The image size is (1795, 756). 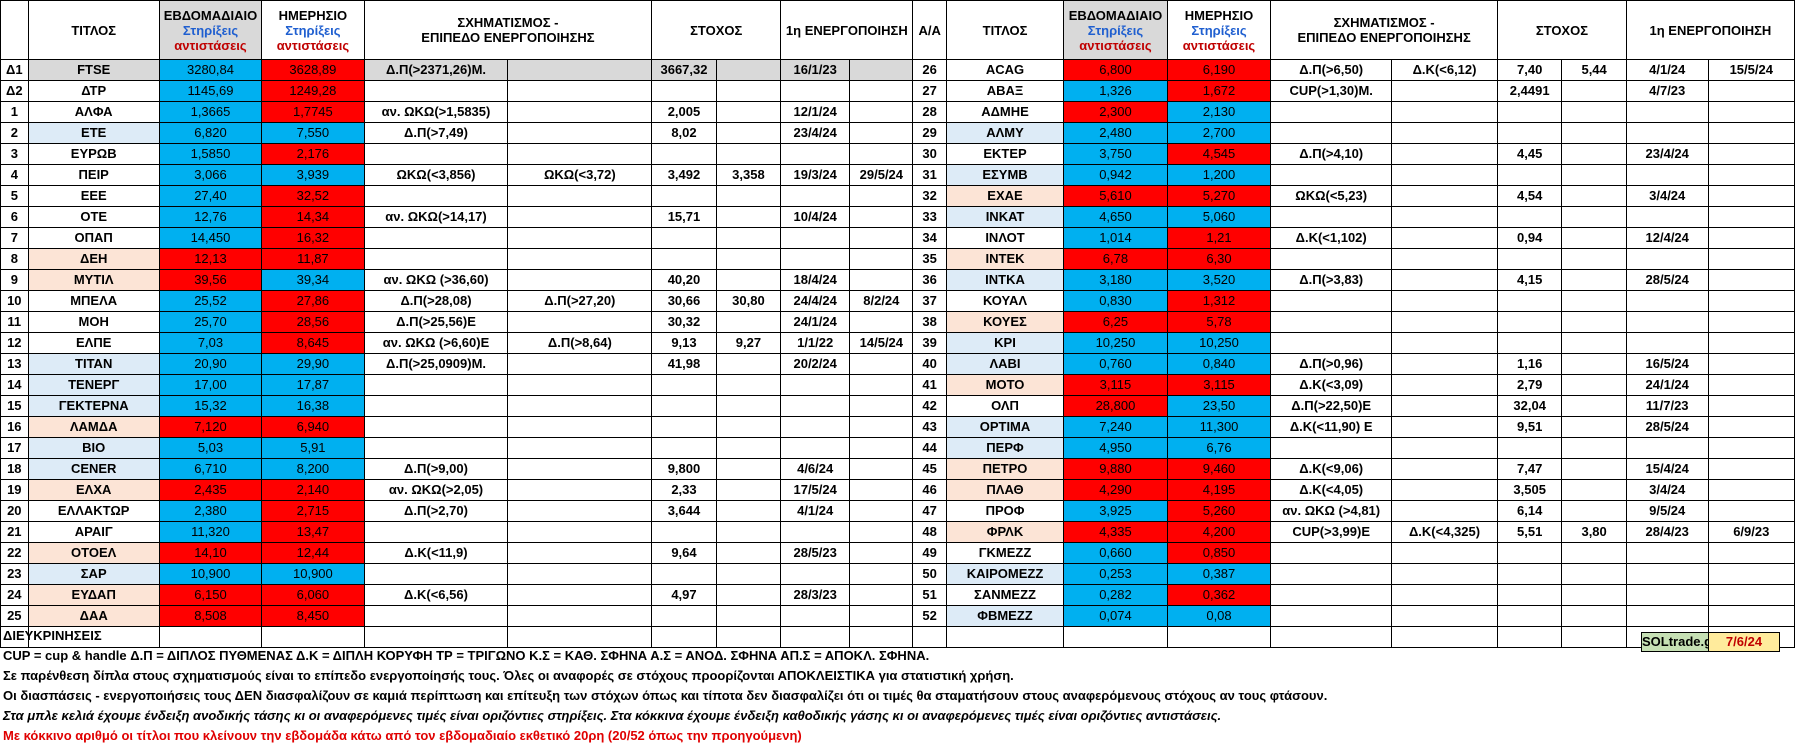 I want to click on left-header-formation: ΣΧΗΜΑΤΙΣΜΟΣ - ΕΠΙΠΕΔΟ ΕΝΕΡΓΟΠΟΙΗΣΗΣ, so click(x=508, y=30).